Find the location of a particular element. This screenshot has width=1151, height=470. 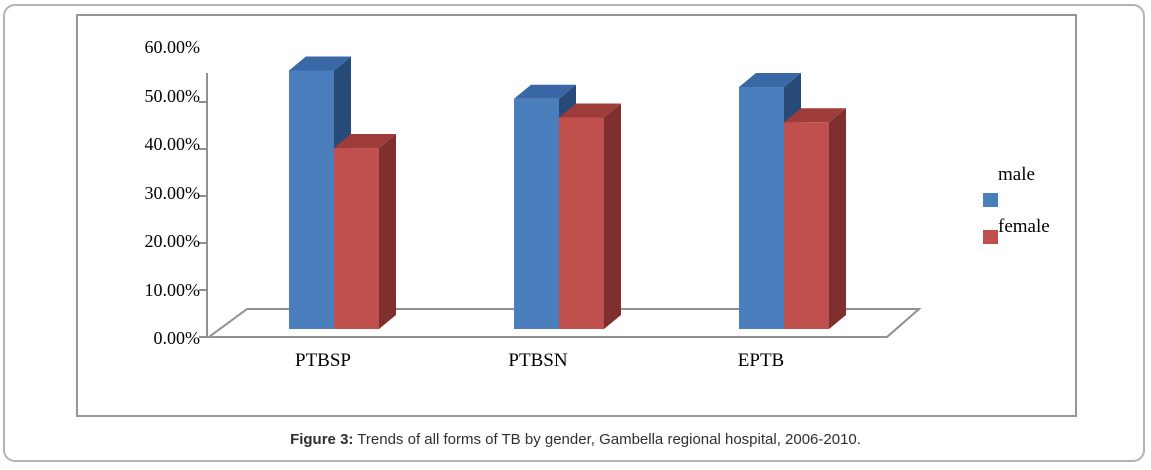

bar-group-ptbsp is located at coordinates (342, 192).